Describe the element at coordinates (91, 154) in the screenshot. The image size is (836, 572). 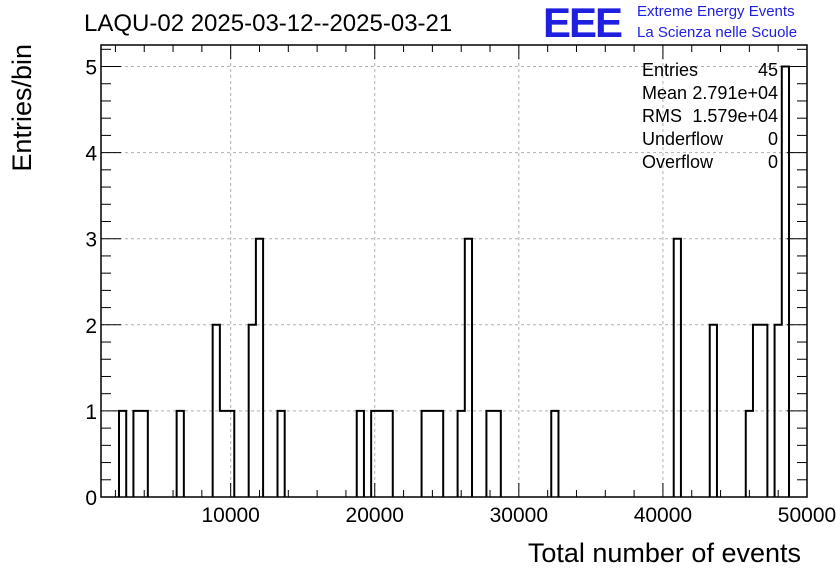
I see `y-tick-label: 4` at that location.